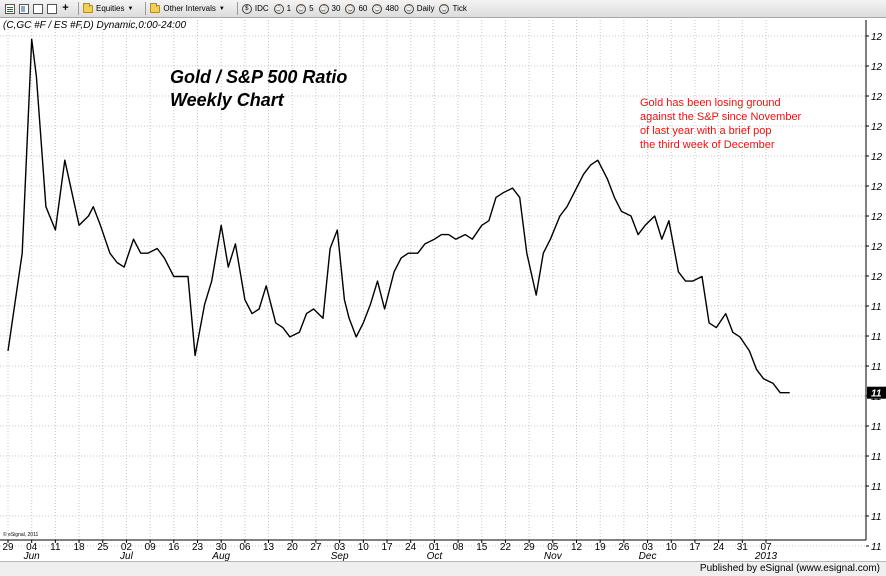 Image resolution: width=886 pixels, height=576 pixels. I want to click on annotation-line-1: Gold has been losing ground, so click(710, 103).